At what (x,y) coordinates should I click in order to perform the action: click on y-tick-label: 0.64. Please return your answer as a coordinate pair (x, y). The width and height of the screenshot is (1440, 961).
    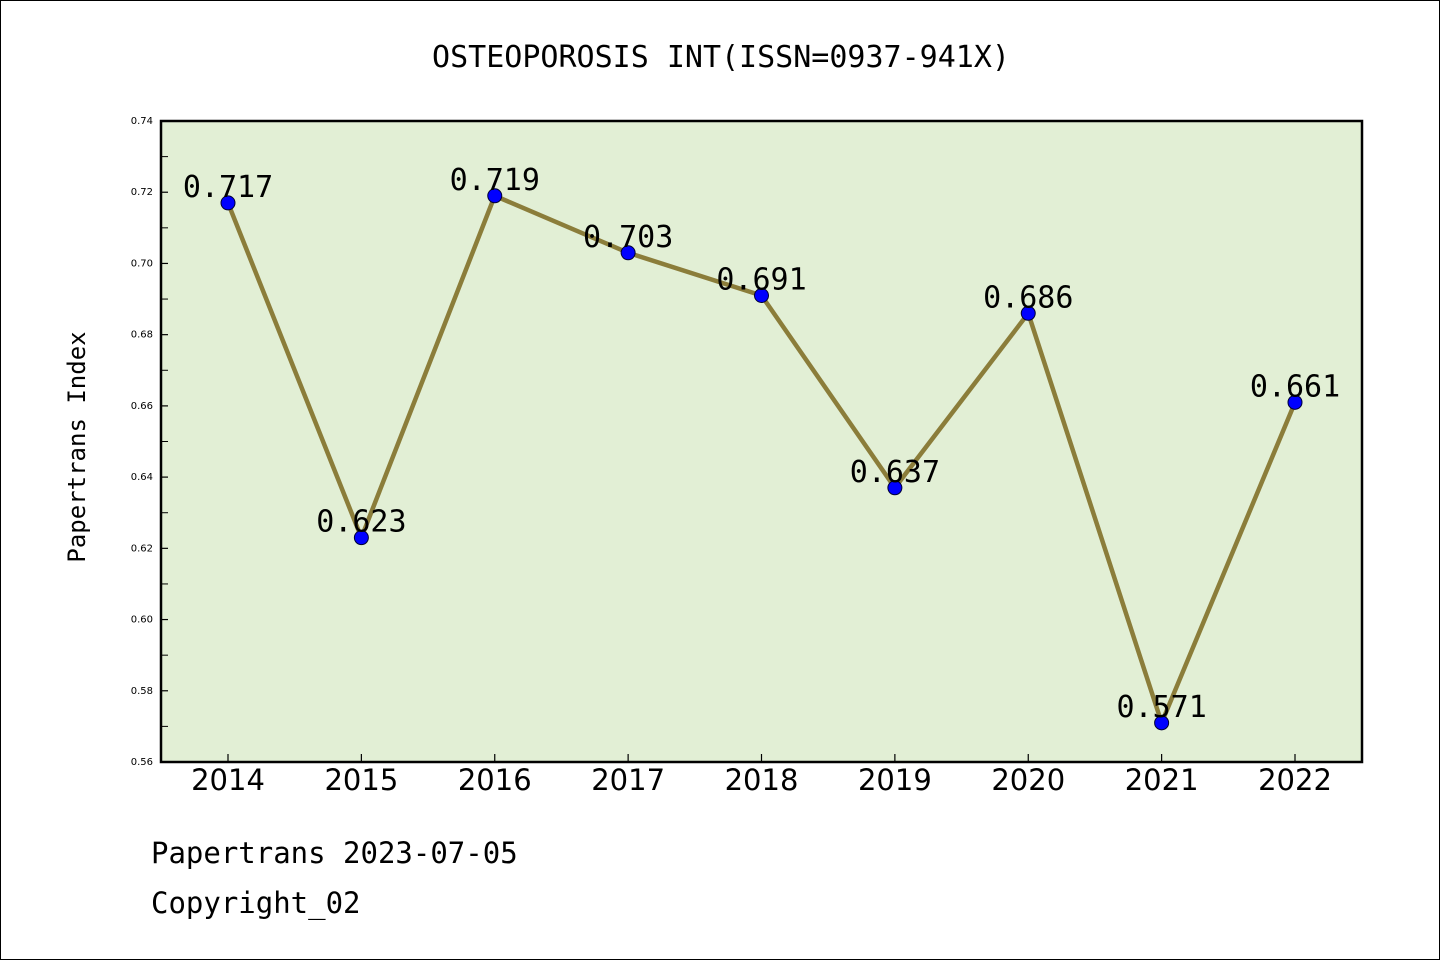
    Looking at the image, I should click on (142, 477).